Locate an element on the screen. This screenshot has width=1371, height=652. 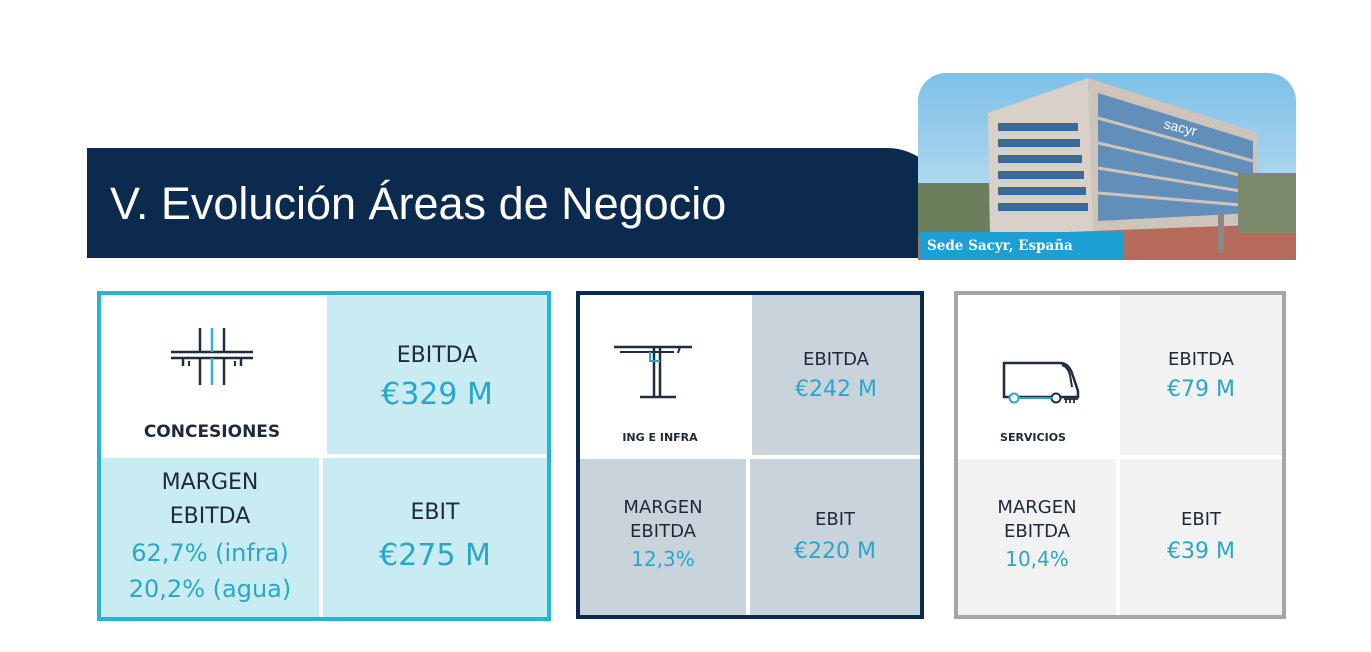
ebitda-value: €79 M is located at coordinates (1201, 389).